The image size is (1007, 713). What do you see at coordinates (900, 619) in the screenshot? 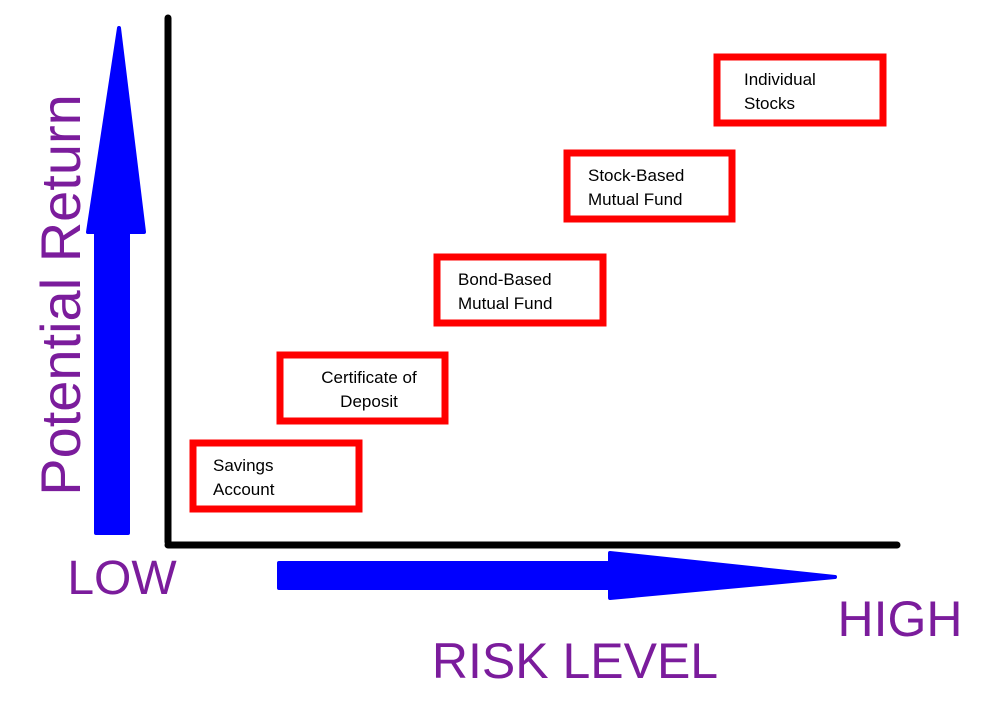
I see `high-label: HIGH` at bounding box center [900, 619].